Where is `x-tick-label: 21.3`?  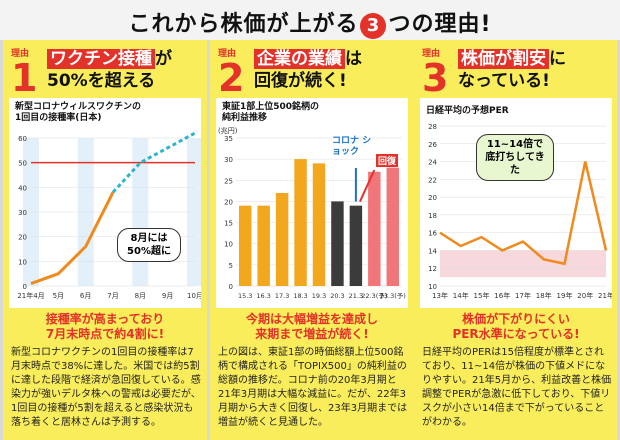 x-tick-label: 21.3 is located at coordinates (356, 296).